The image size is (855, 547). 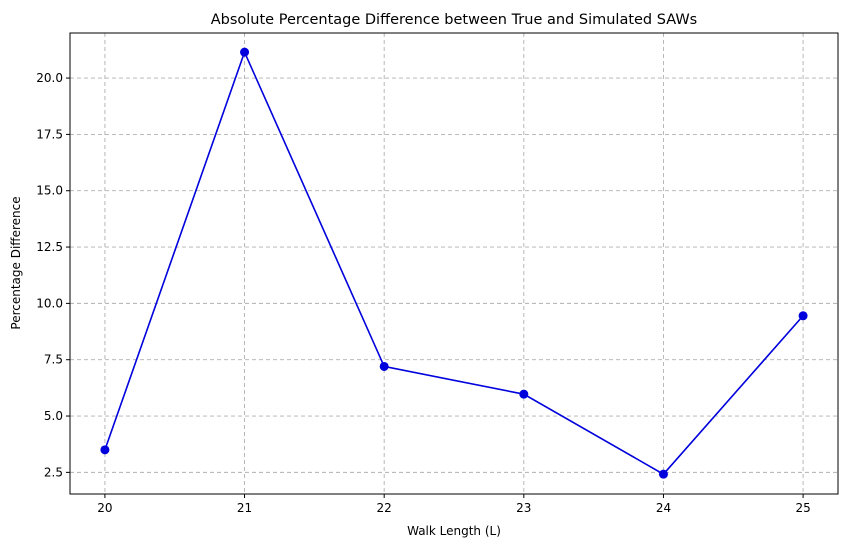 What do you see at coordinates (523, 508) in the screenshot?
I see `x-tick-label: 23` at bounding box center [523, 508].